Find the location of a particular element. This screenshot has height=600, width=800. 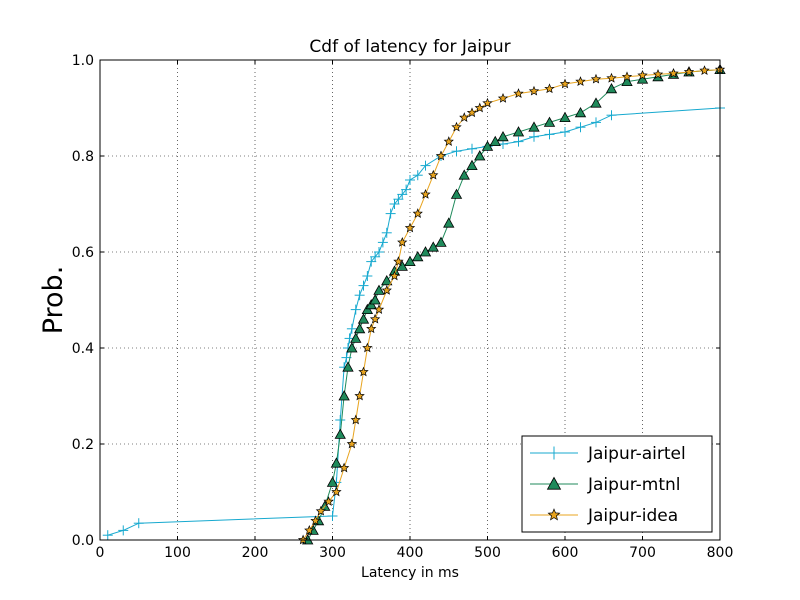

legend-label: Jaipur-airtel is located at coordinates (636, 454).